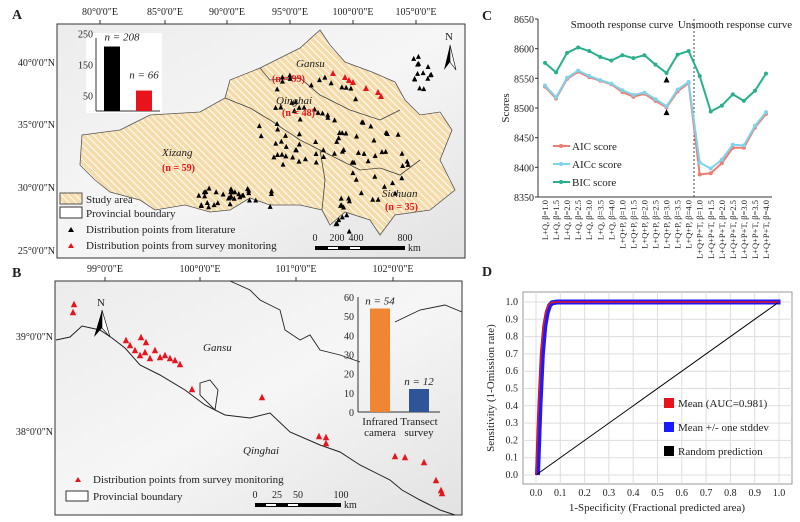 The height and width of the screenshot is (522, 800). What do you see at coordinates (36, 125) in the screenshot?
I see `lat-tick: 35°0'0"N` at bounding box center [36, 125].